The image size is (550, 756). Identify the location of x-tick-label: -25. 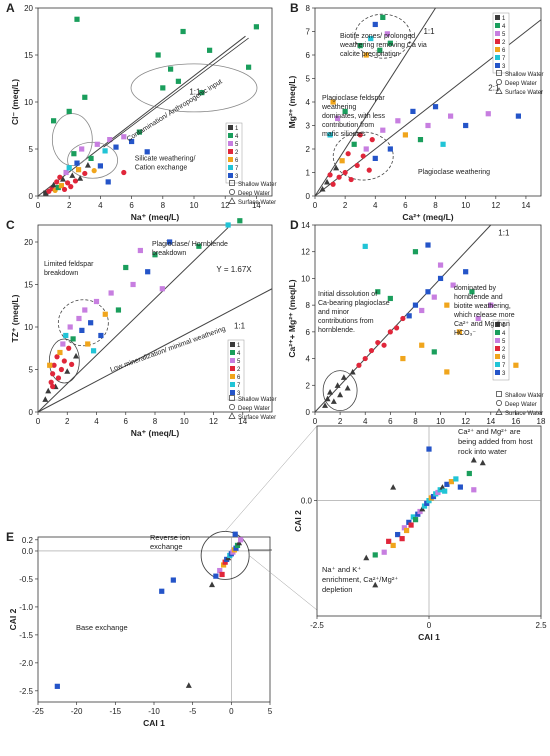
(38, 711).